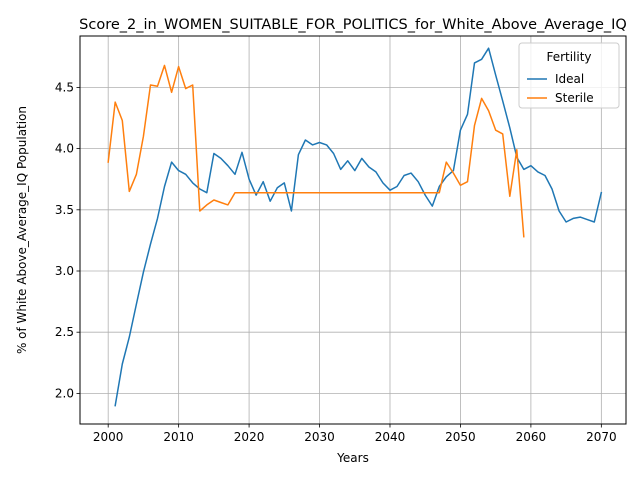 Image resolution: width=640 pixels, height=480 pixels. I want to click on legend-title: Fertility, so click(568, 57).